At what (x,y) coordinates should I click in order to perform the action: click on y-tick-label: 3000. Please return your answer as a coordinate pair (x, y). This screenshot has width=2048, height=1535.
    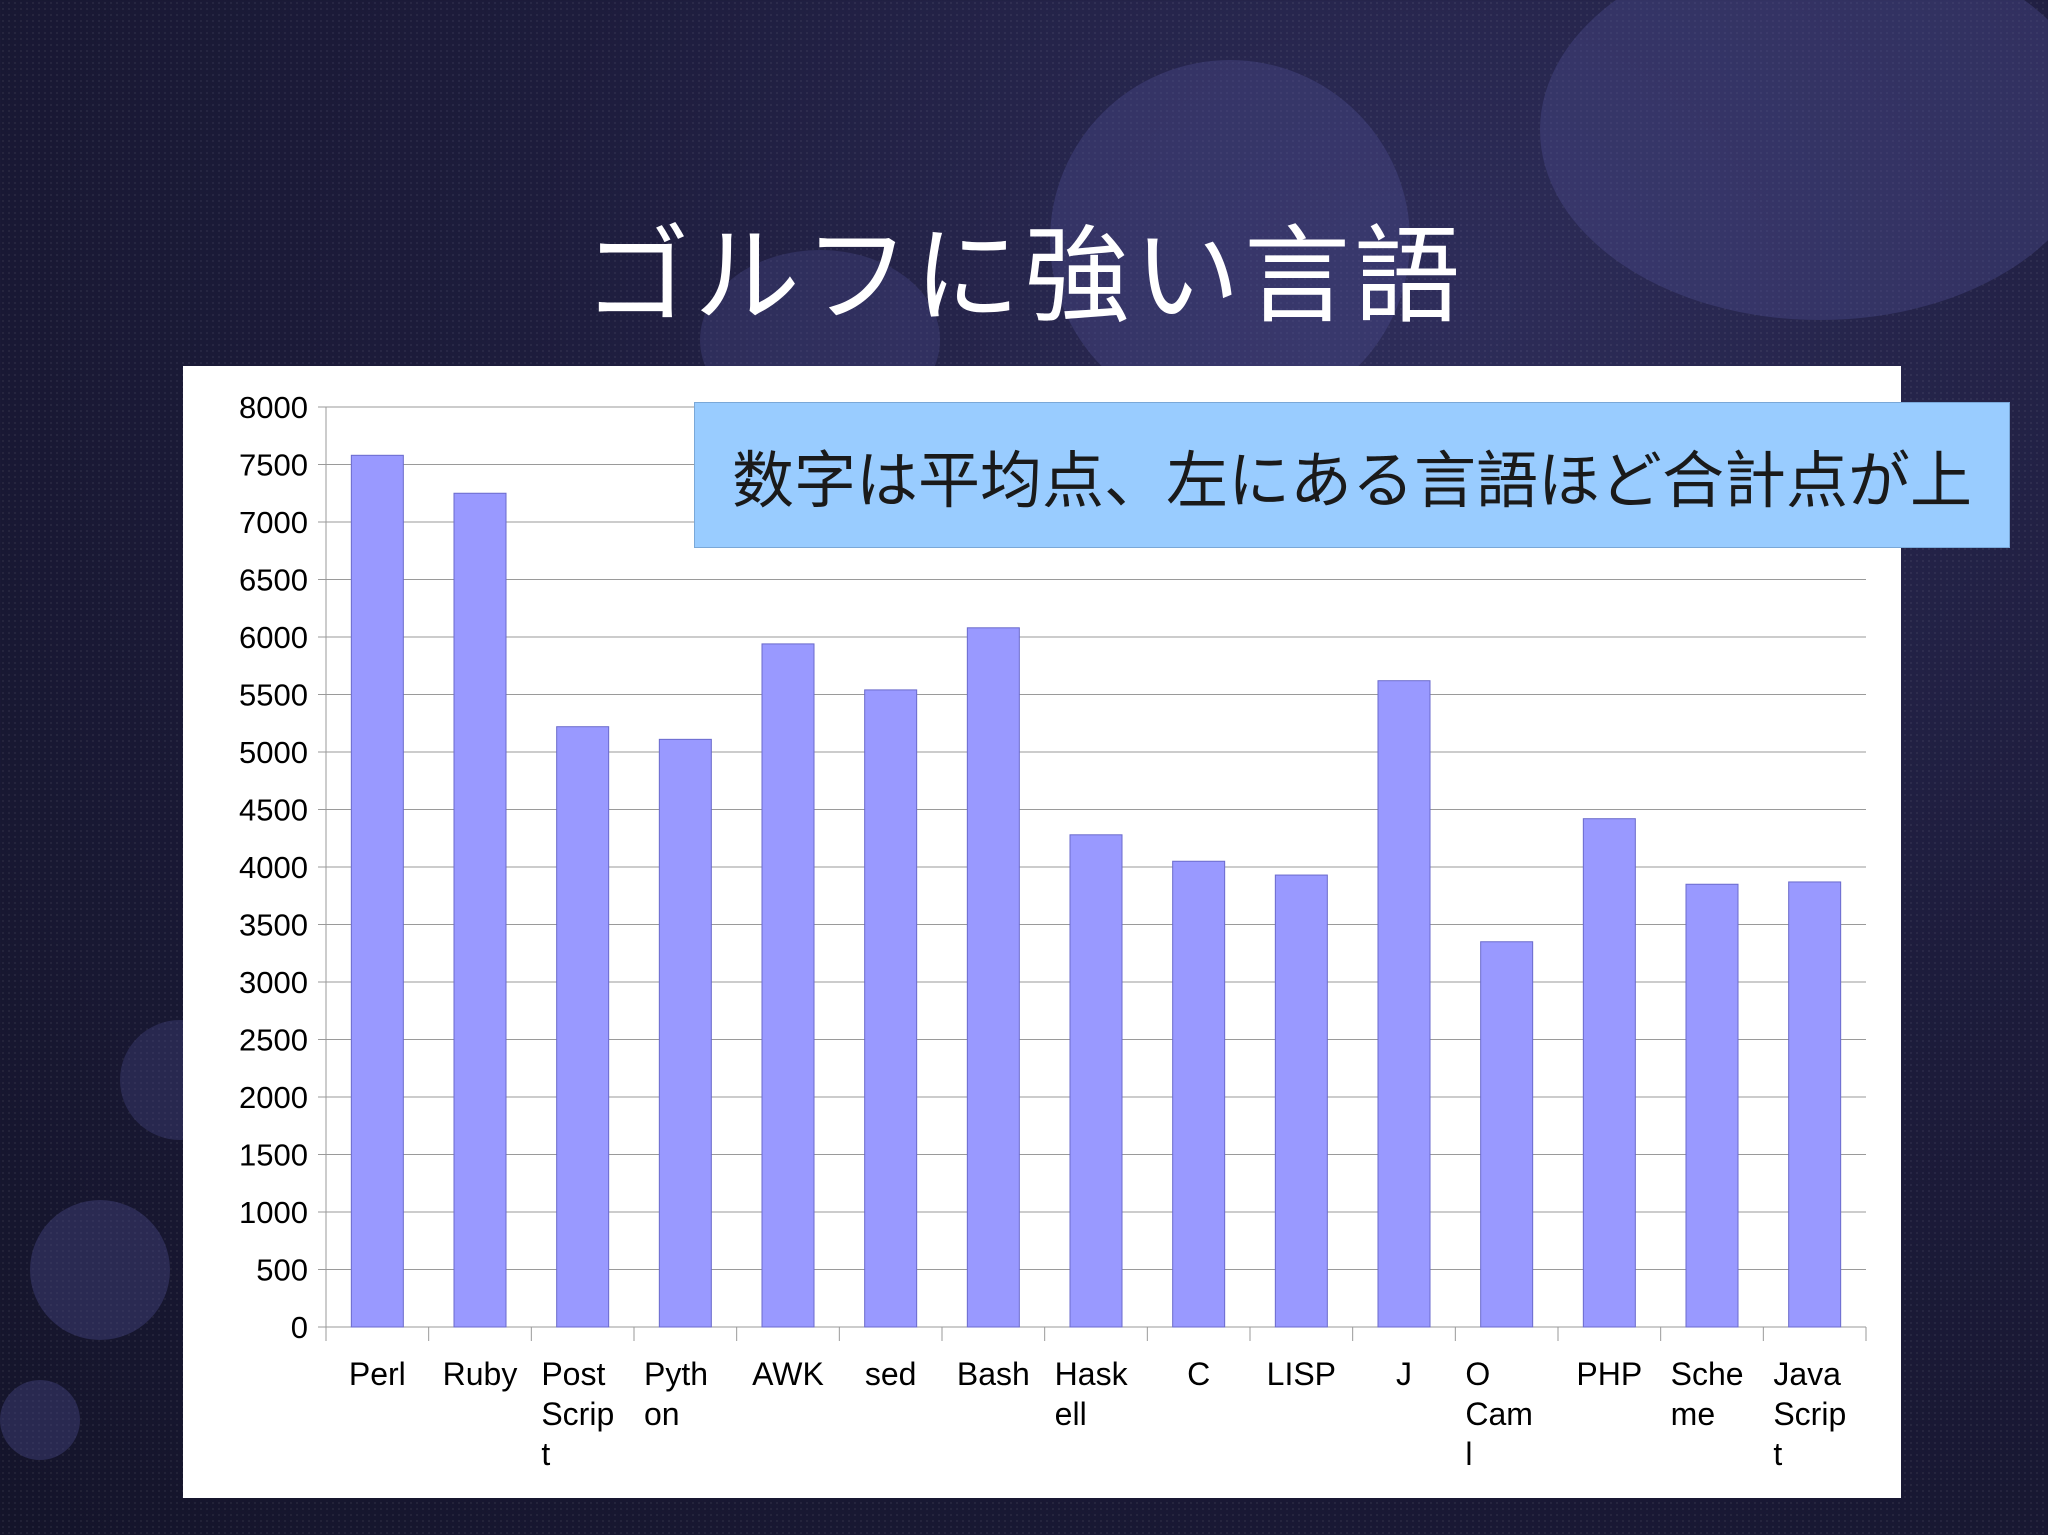
    Looking at the image, I should click on (273, 982).